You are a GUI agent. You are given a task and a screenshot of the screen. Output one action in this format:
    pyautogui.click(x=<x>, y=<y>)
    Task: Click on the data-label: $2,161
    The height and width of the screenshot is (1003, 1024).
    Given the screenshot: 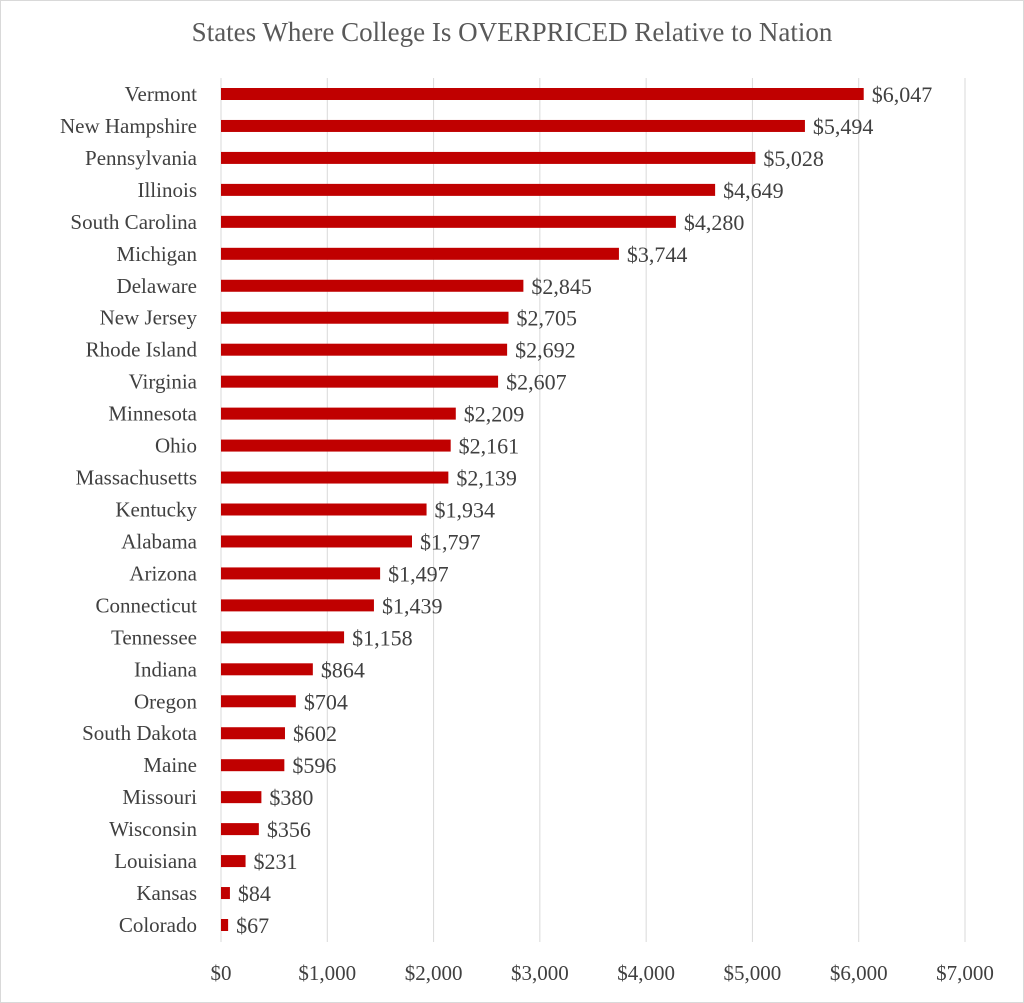 What is the action you would take?
    pyautogui.click(x=489, y=446)
    